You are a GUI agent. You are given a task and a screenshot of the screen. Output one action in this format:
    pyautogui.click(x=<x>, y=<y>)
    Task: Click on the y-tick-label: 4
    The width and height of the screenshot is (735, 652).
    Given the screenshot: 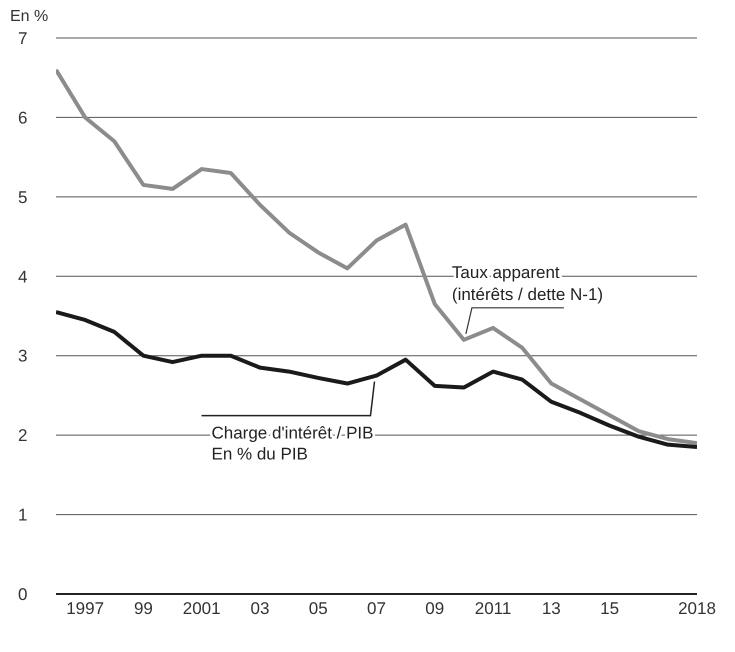 What is the action you would take?
    pyautogui.click(x=23, y=276)
    